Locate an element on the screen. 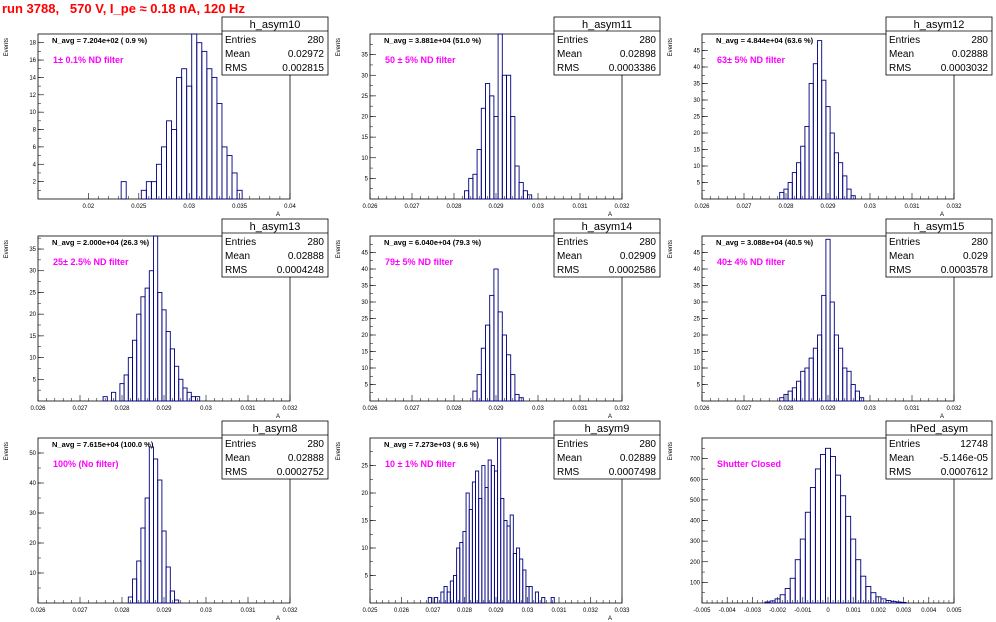 The image size is (996, 622). y-tick-label: 5 is located at coordinates (699, 386).